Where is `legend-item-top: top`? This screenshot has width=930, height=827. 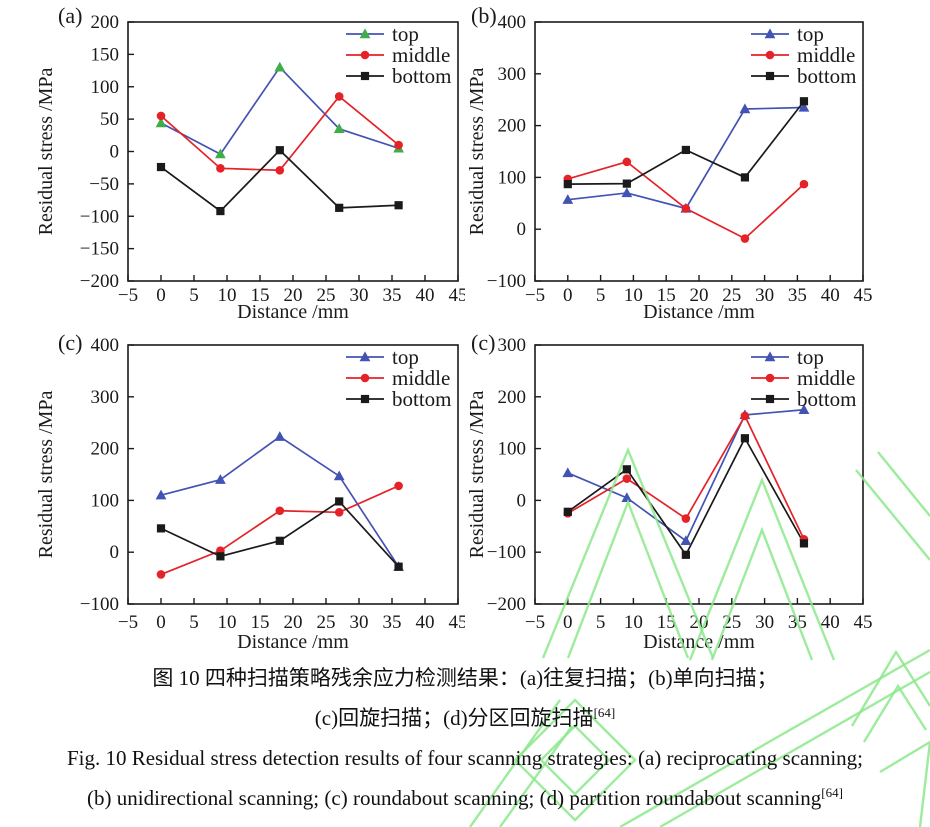 legend-item-top: top is located at coordinates (787, 357).